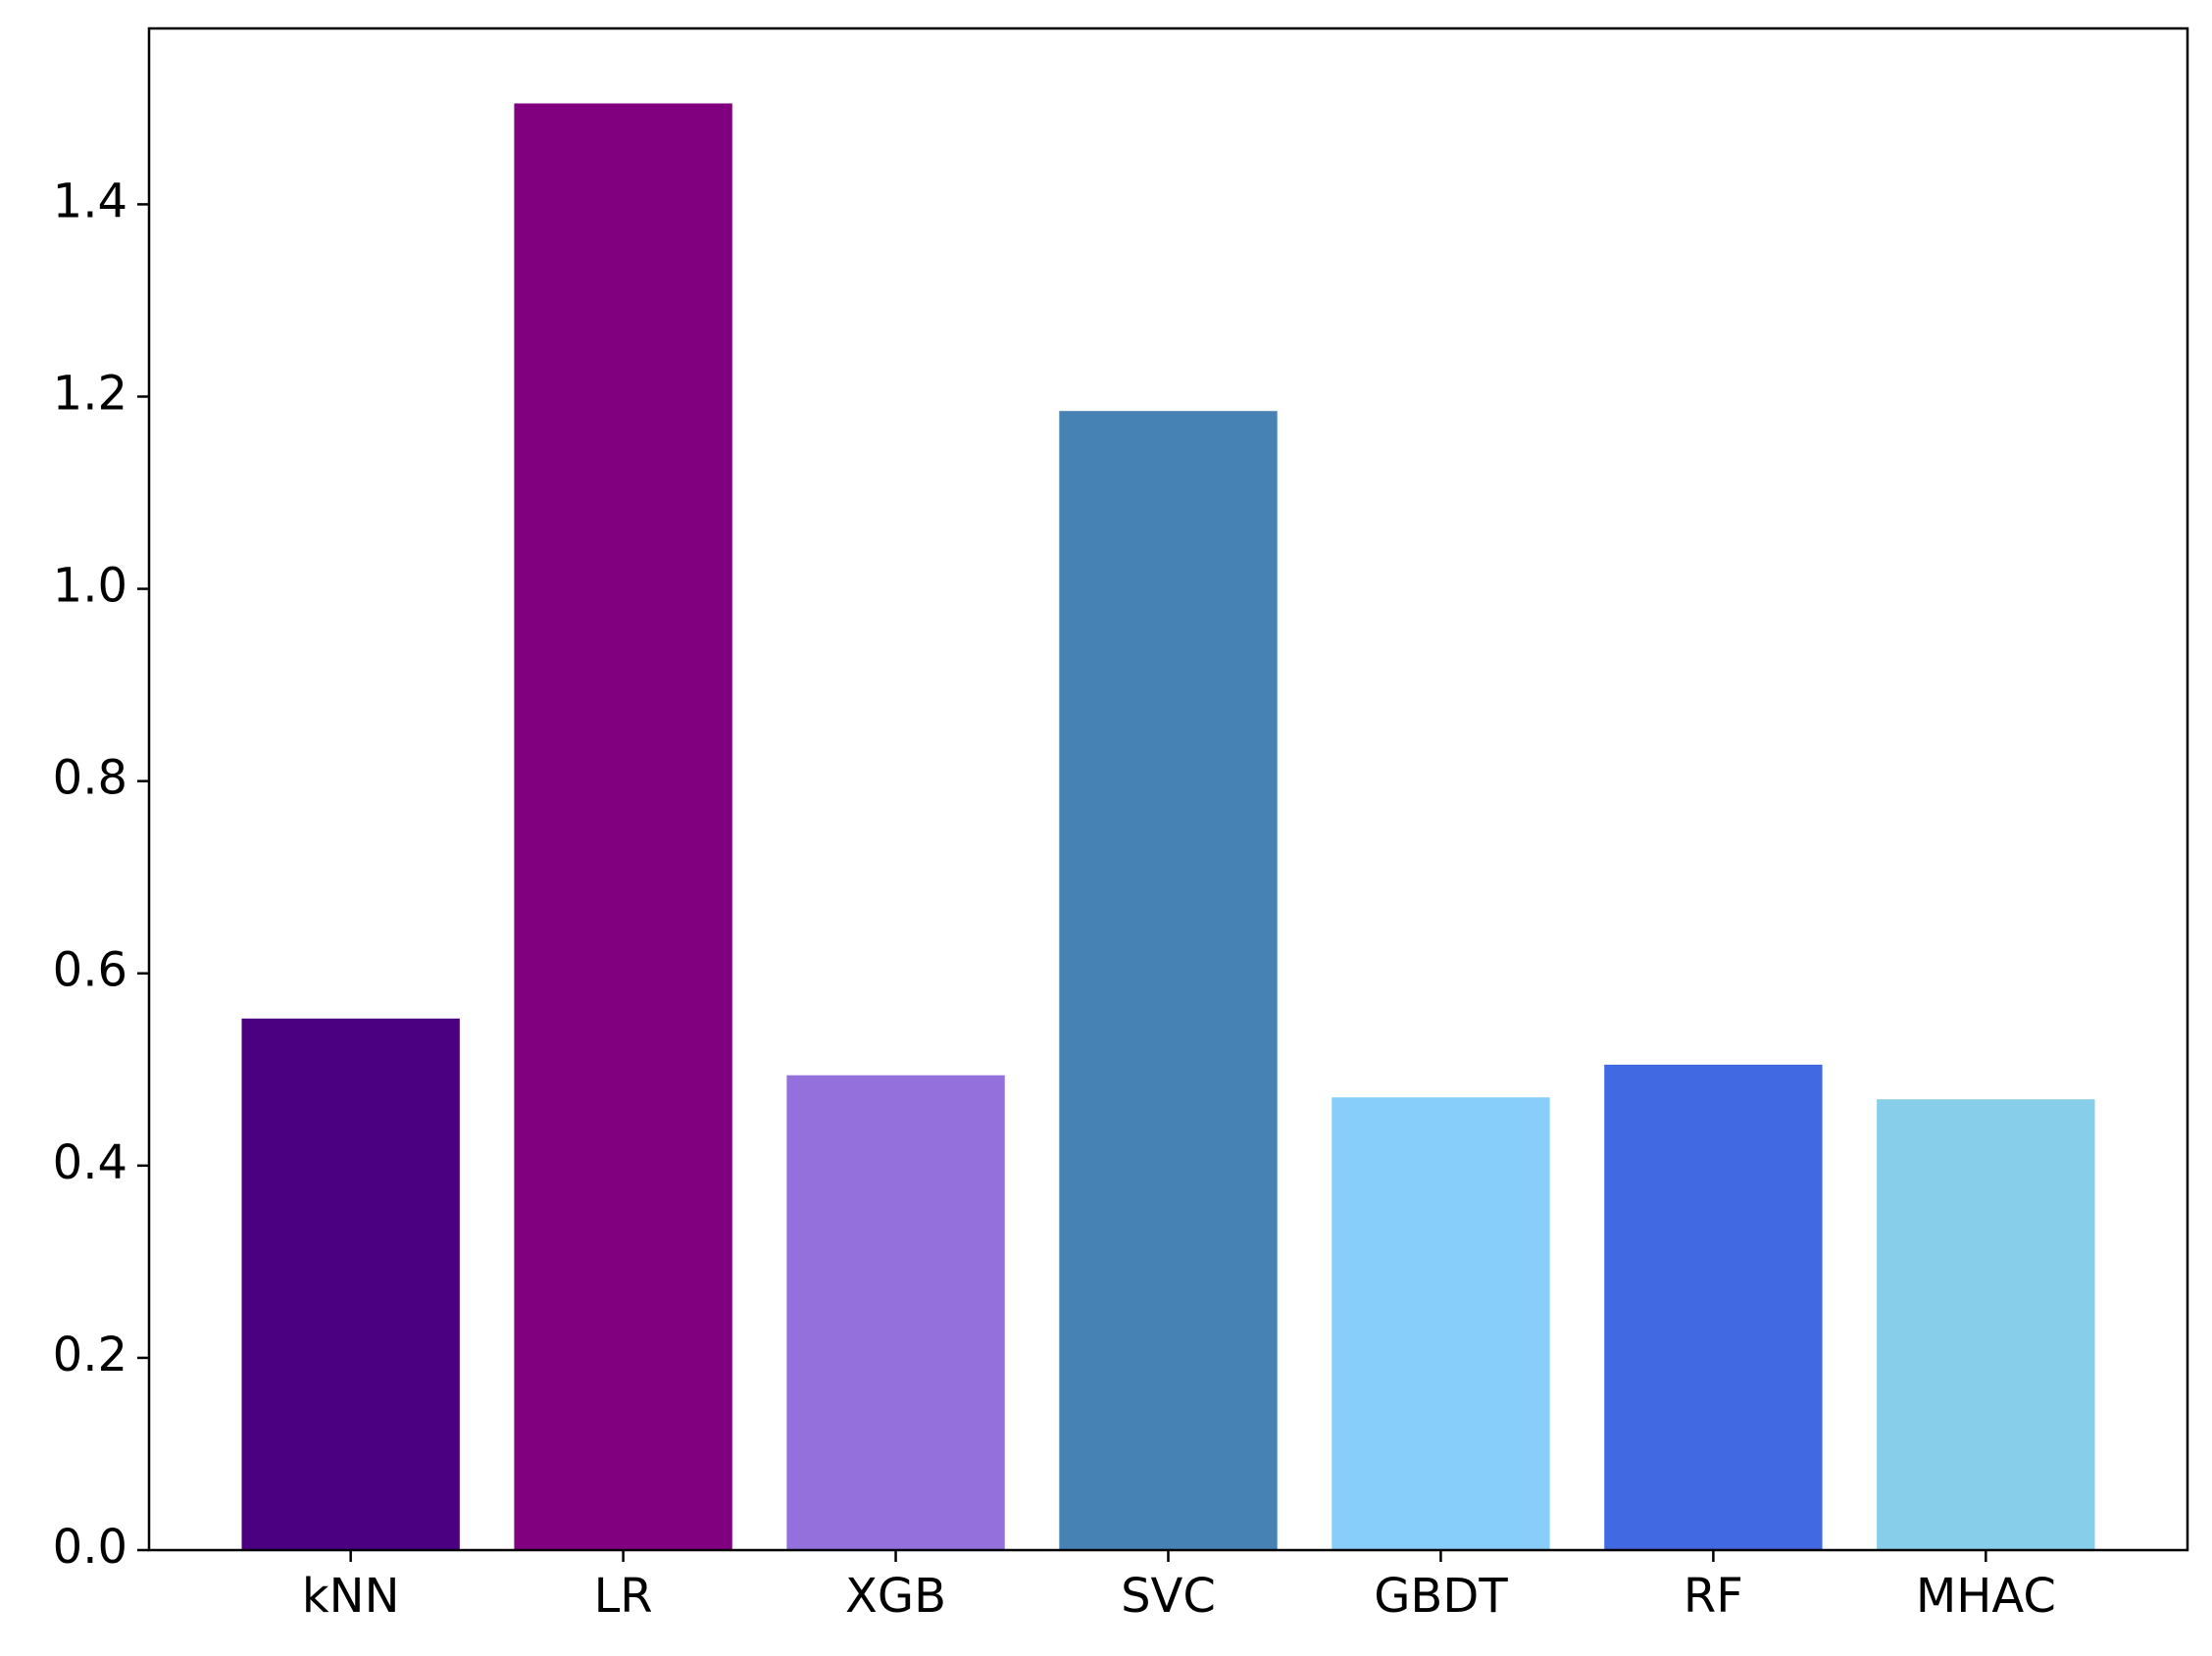  I want to click on x-tick-label: MHAC, so click(1986, 1596).